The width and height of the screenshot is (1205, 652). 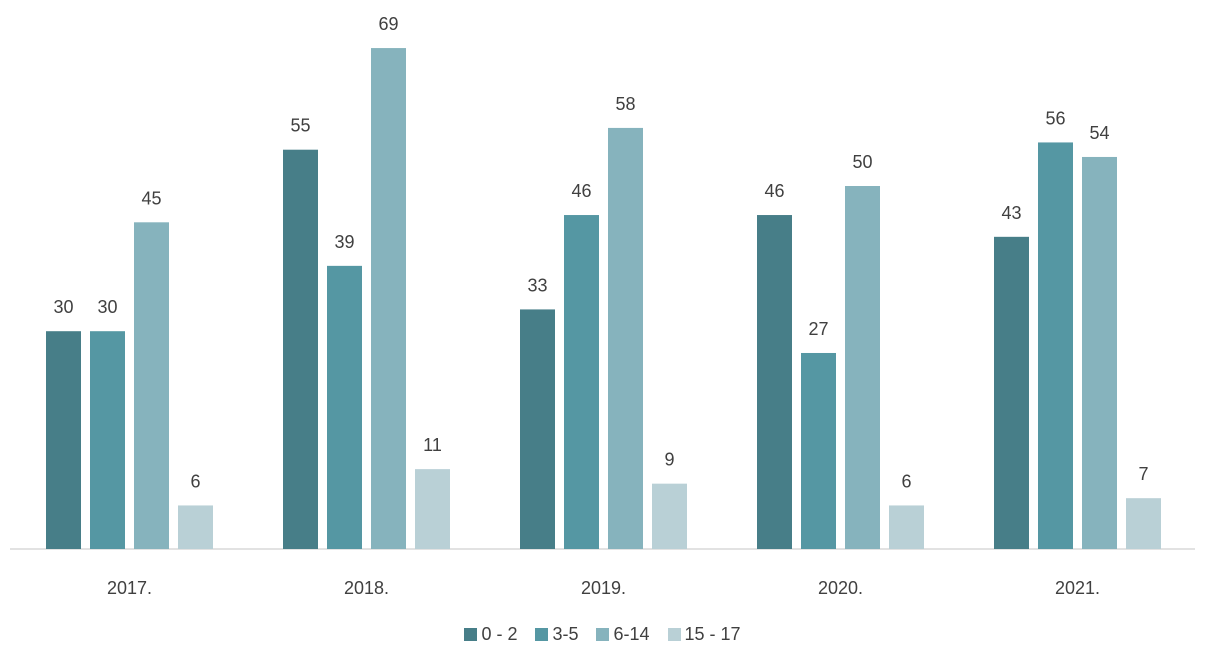 What do you see at coordinates (631, 634) in the screenshot?
I see `legend-label: 6-14` at bounding box center [631, 634].